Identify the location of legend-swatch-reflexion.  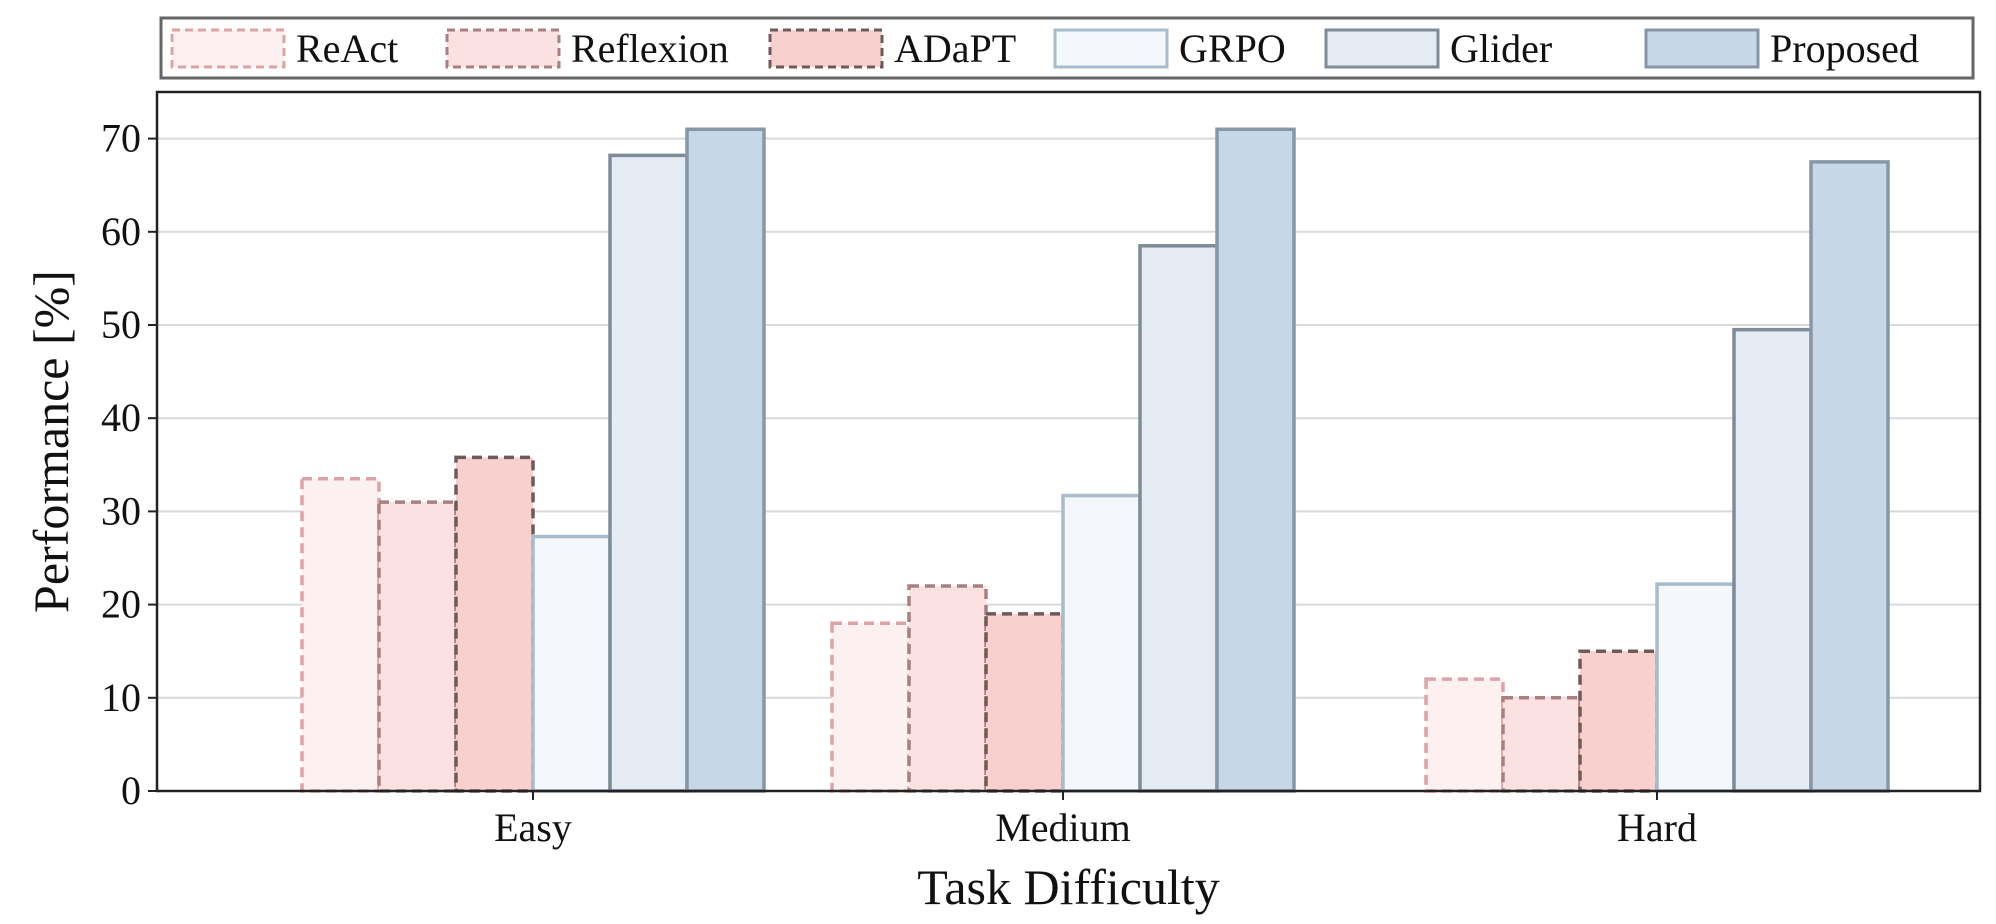
(503, 48).